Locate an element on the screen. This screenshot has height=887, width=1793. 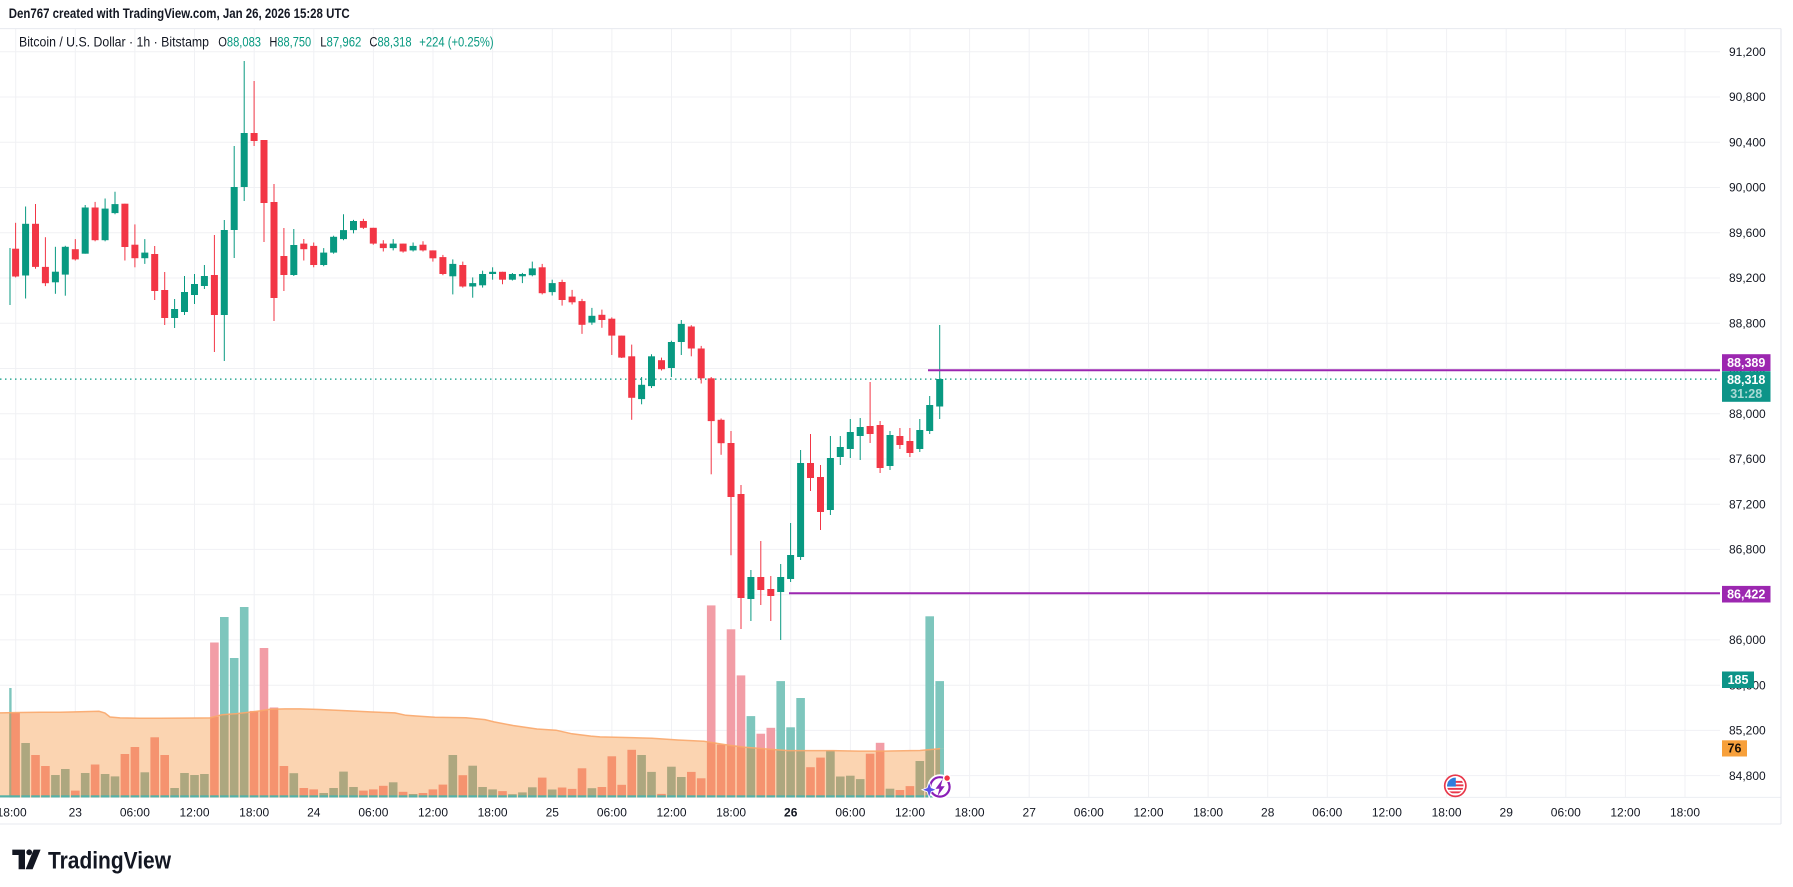
svg-text: 86,800 is located at coordinates (1747, 550).